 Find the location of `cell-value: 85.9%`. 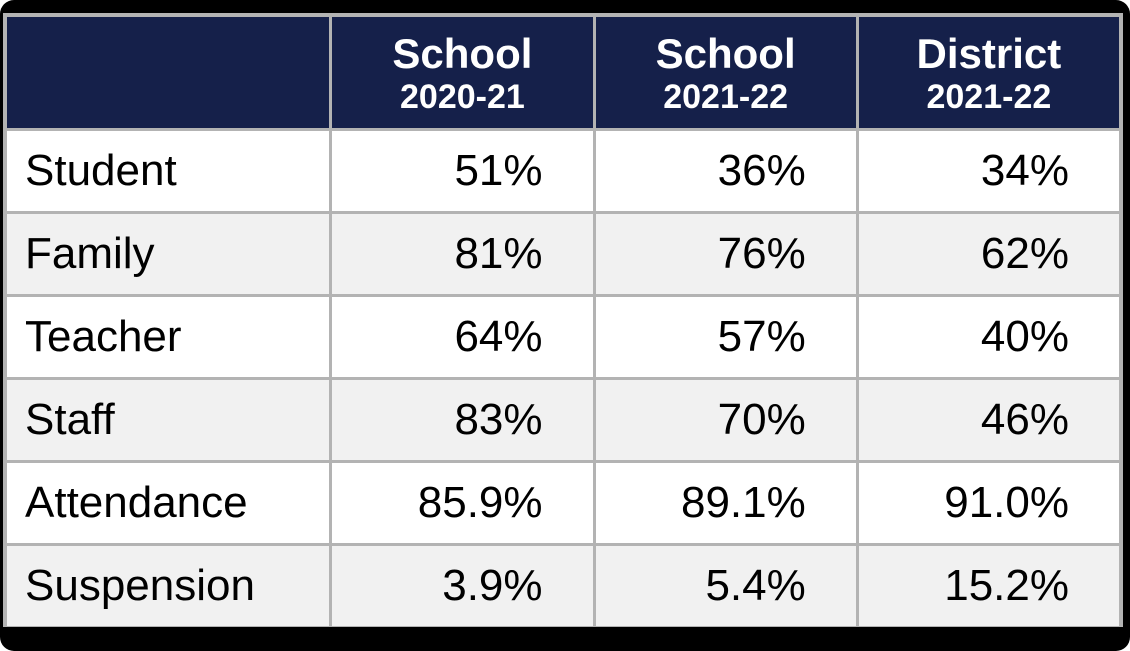

cell-value: 85.9% is located at coordinates (462, 503).